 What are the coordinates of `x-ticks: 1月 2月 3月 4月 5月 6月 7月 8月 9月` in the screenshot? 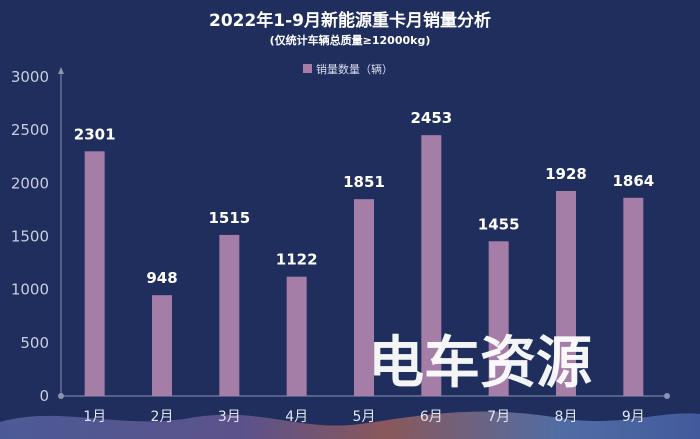 It's located at (364, 417).